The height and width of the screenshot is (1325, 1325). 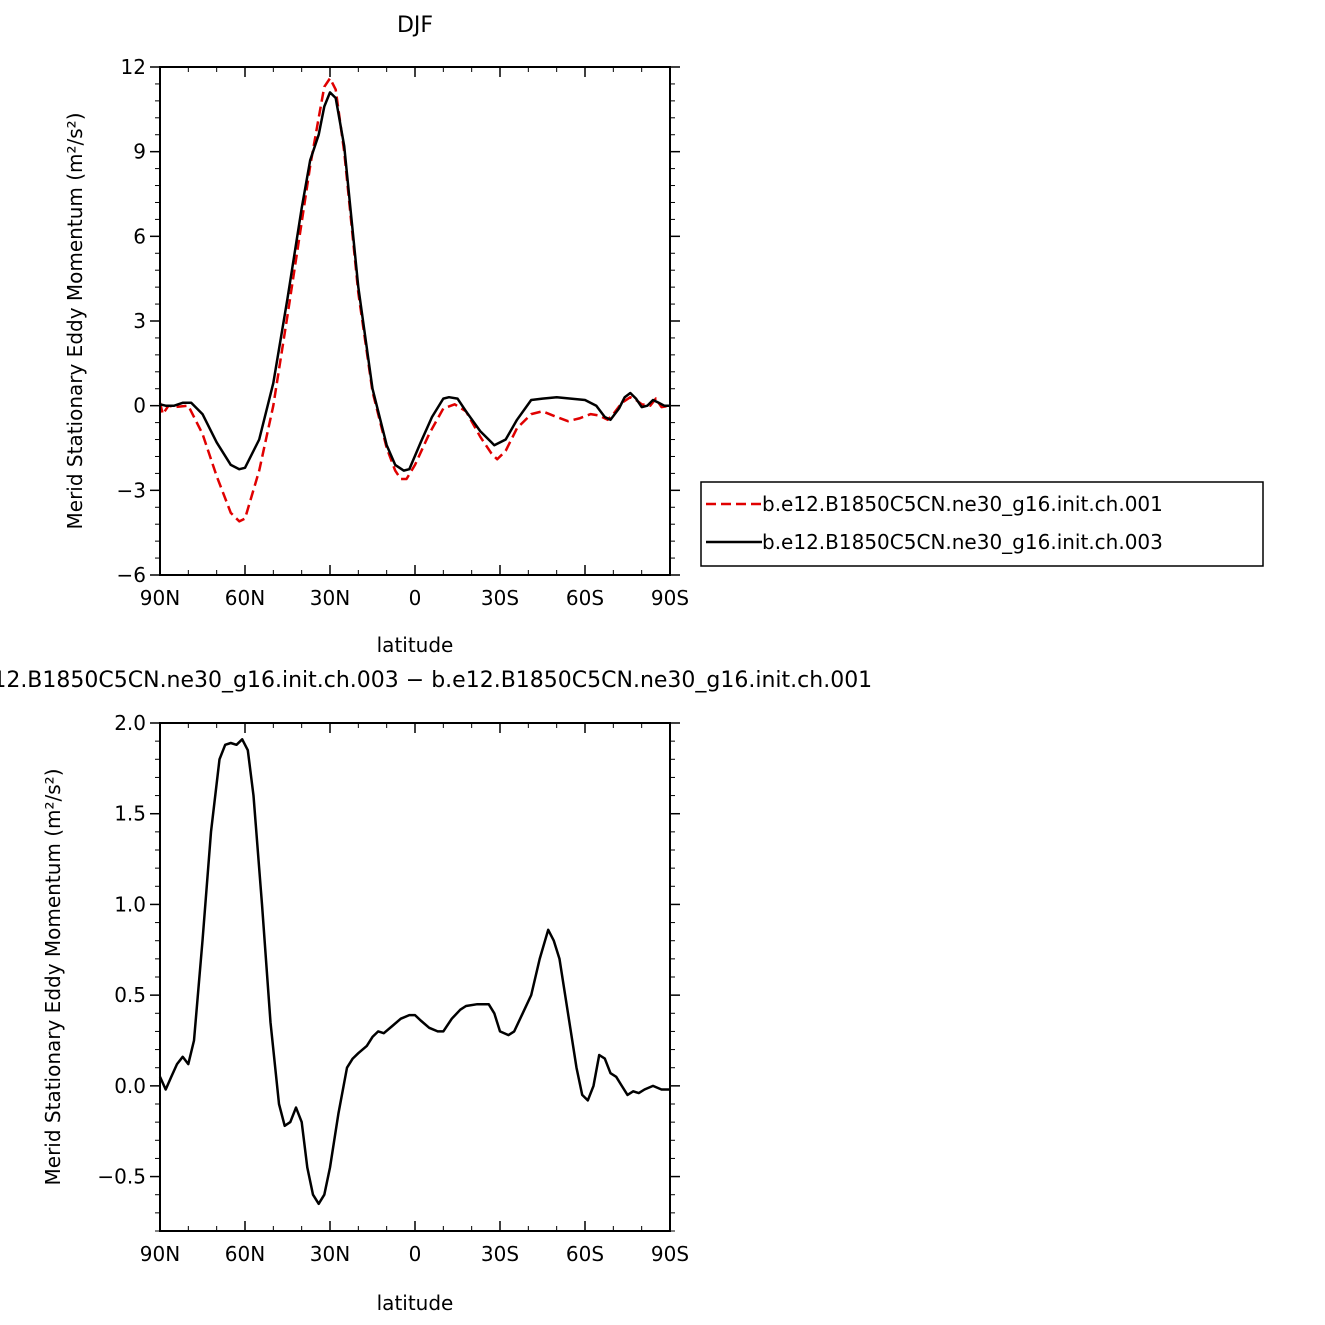 I want to click on legend-box, so click(x=982, y=524).